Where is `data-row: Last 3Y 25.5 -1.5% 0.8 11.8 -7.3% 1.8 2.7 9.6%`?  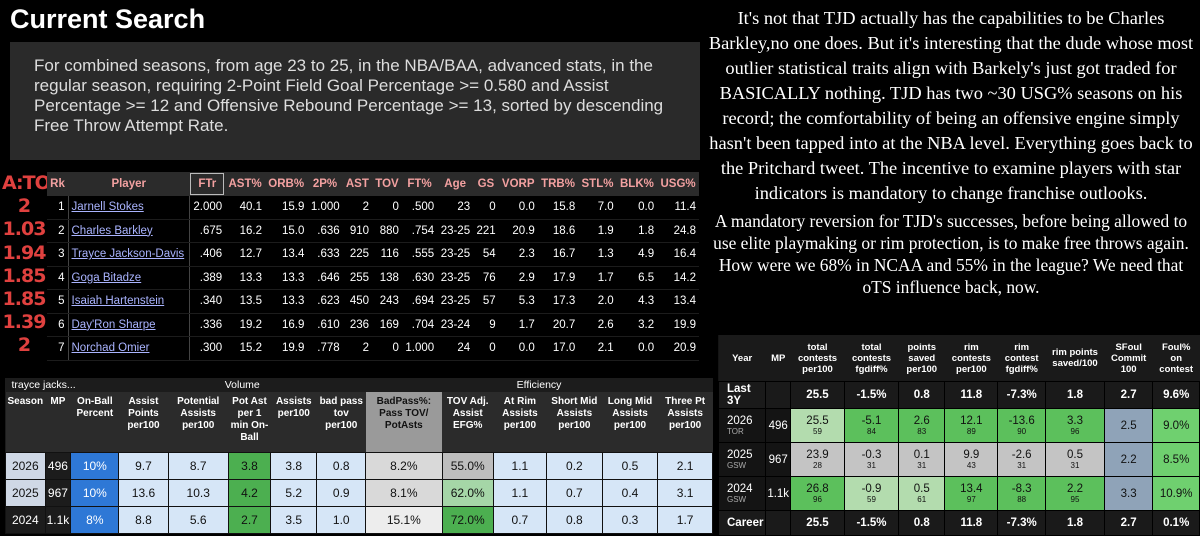 data-row: Last 3Y 25.5 -1.5% 0.8 11.8 -7.3% 1.8 2.7 9.6% is located at coordinates (958, 395).